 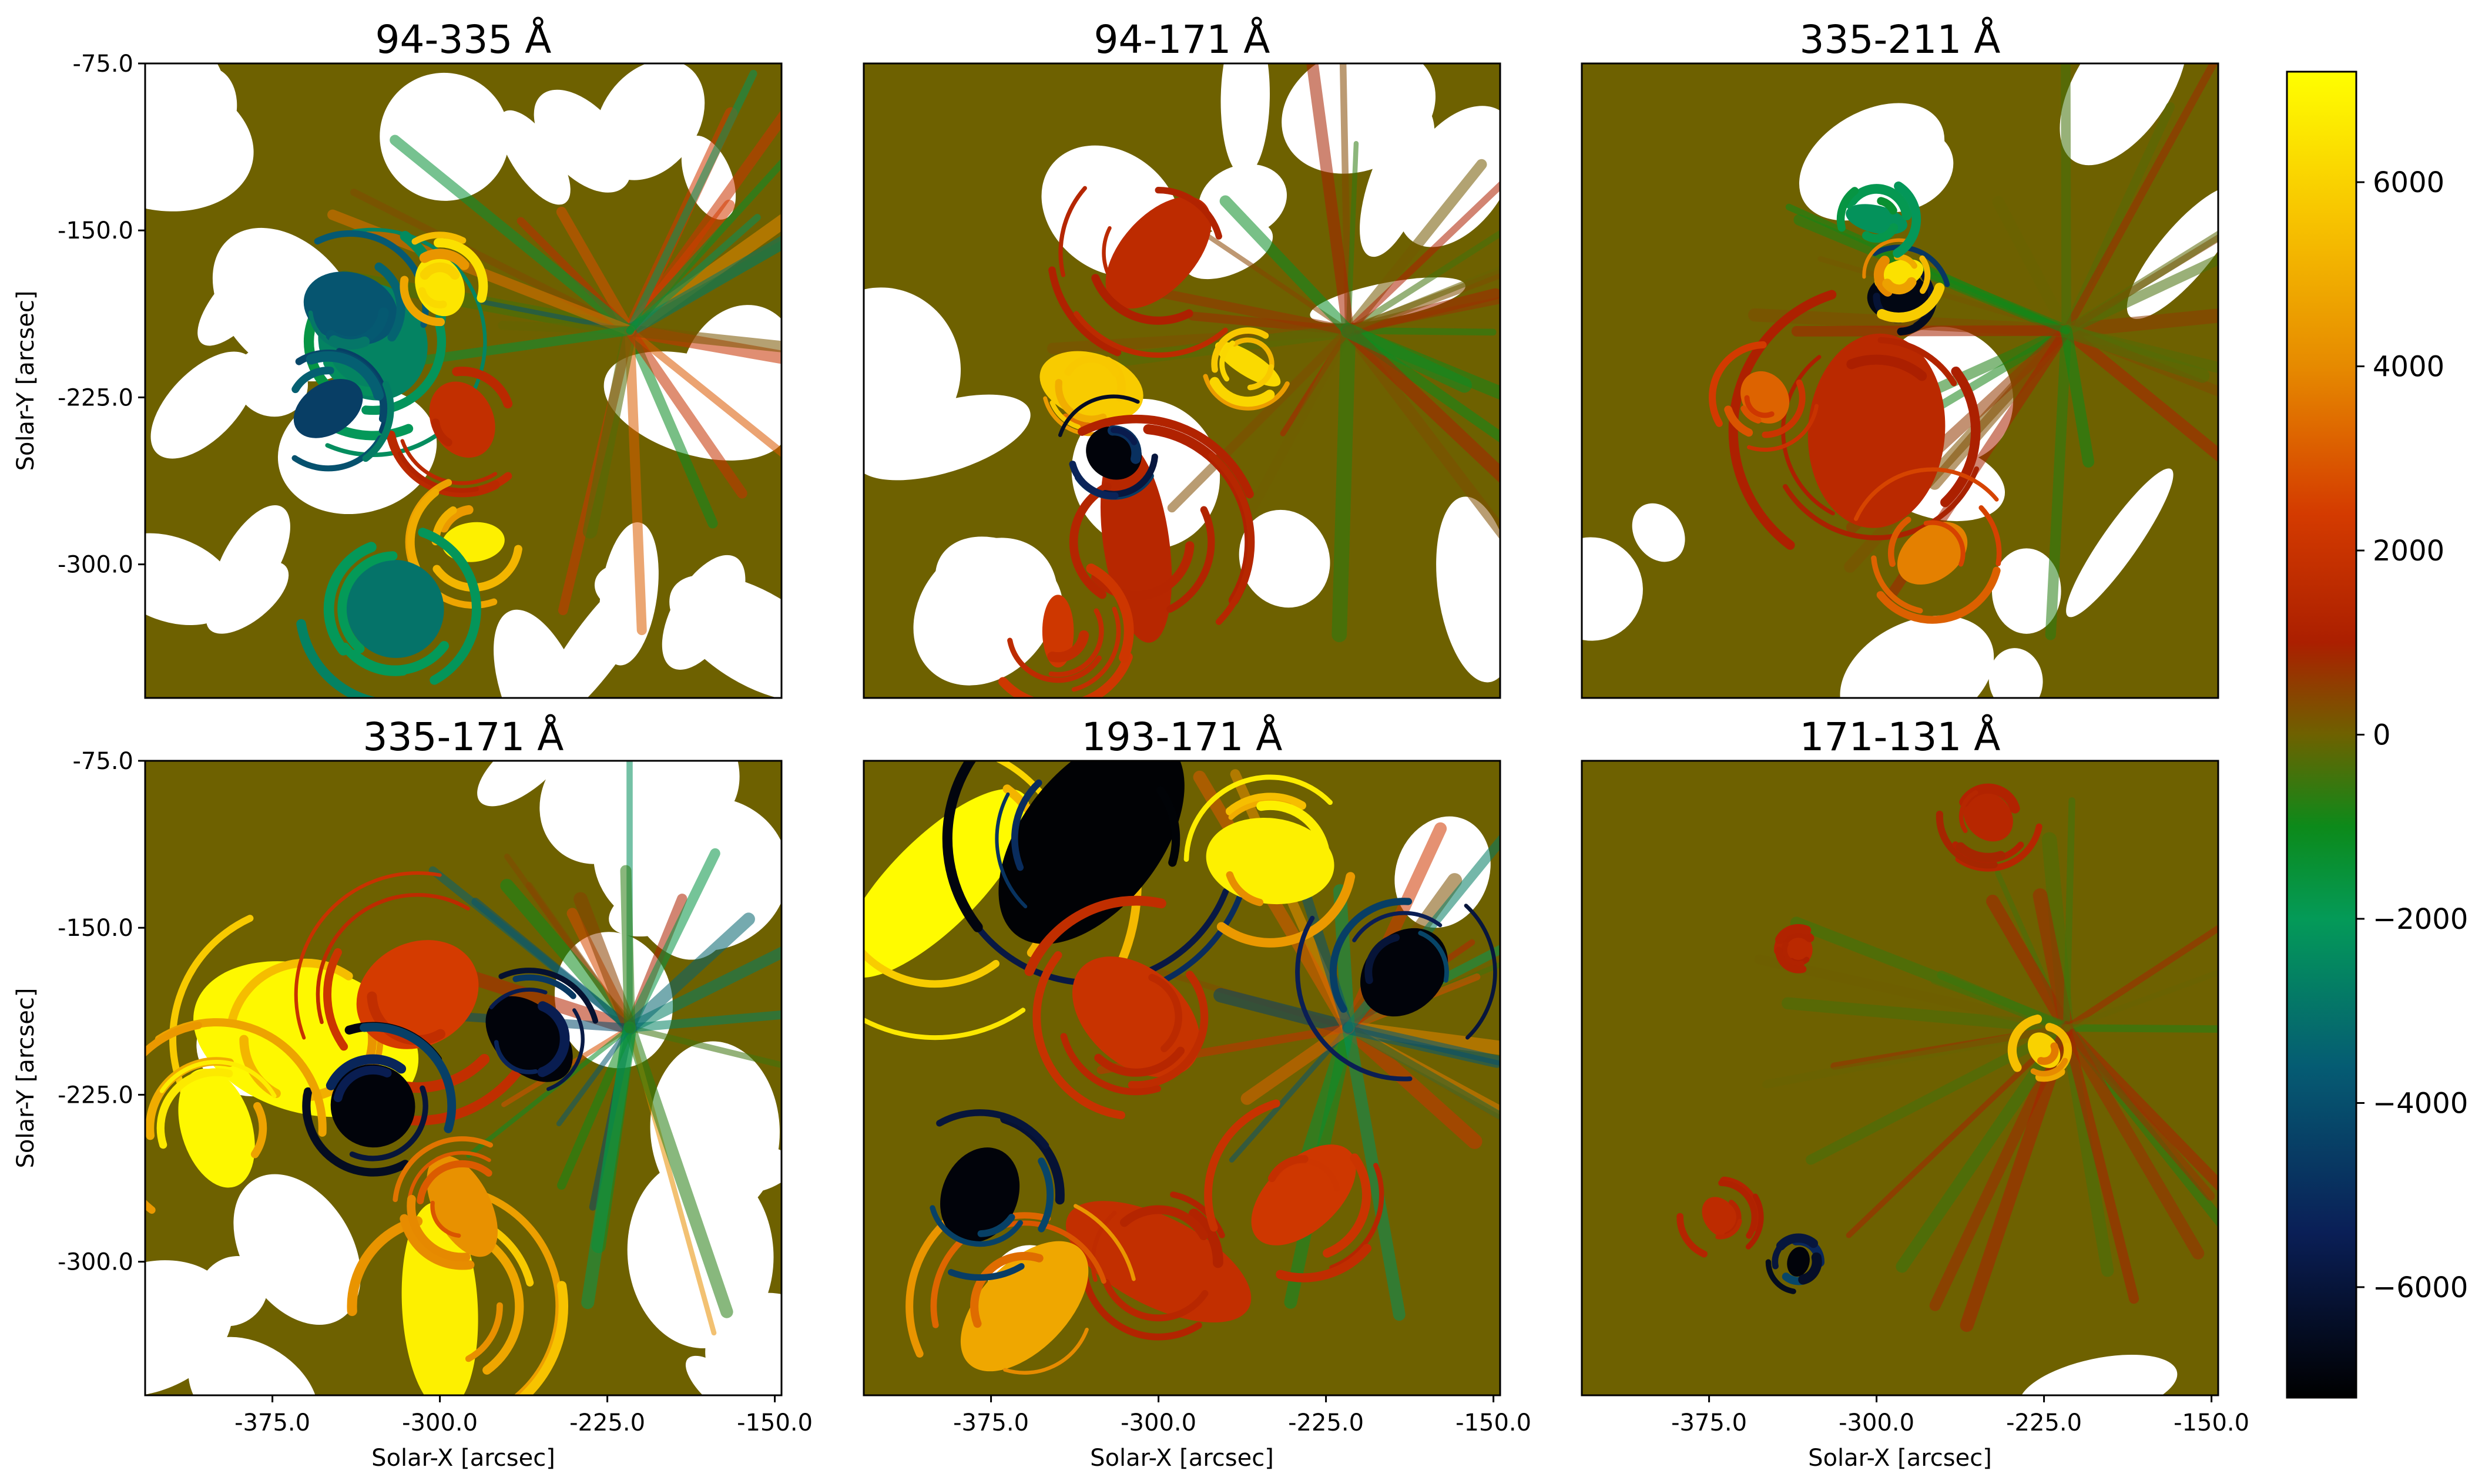 I want to click on x-axis-label: Solar-X [arcsec], so click(x=463, y=1459).